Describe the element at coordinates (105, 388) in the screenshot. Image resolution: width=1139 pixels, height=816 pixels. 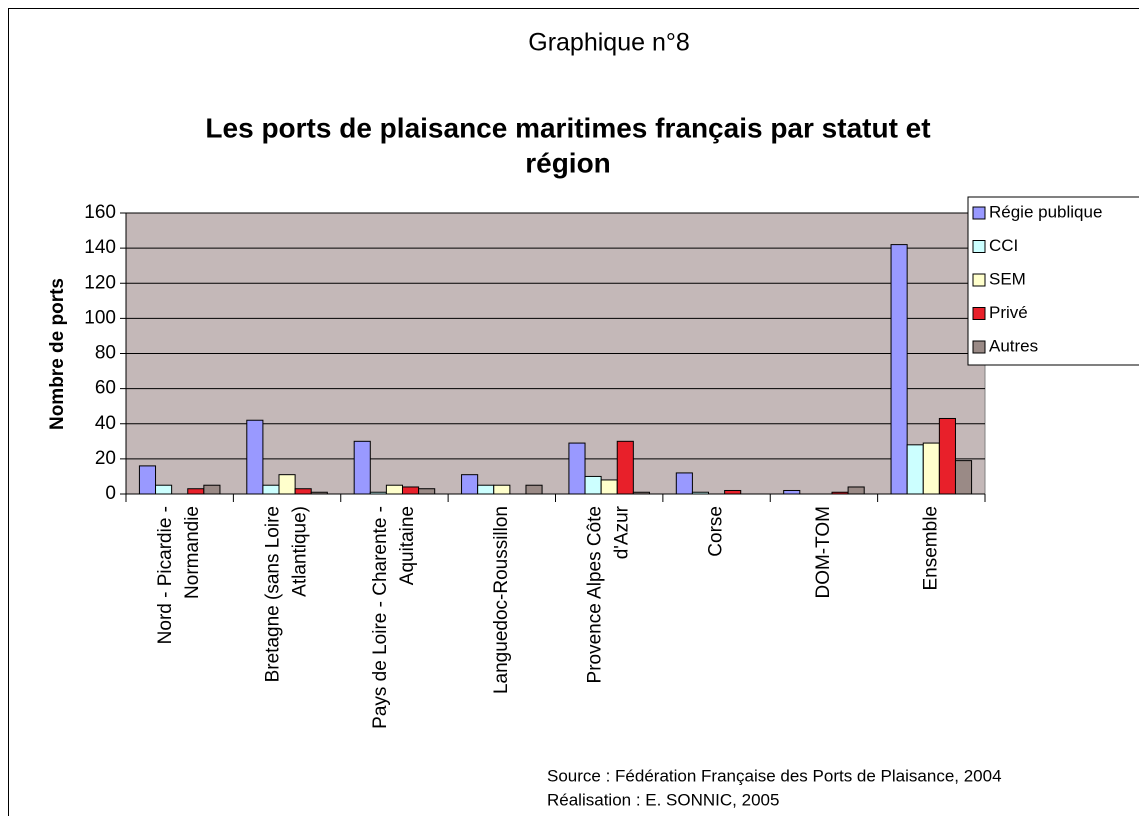
I see `y-tick-label: 60` at that location.